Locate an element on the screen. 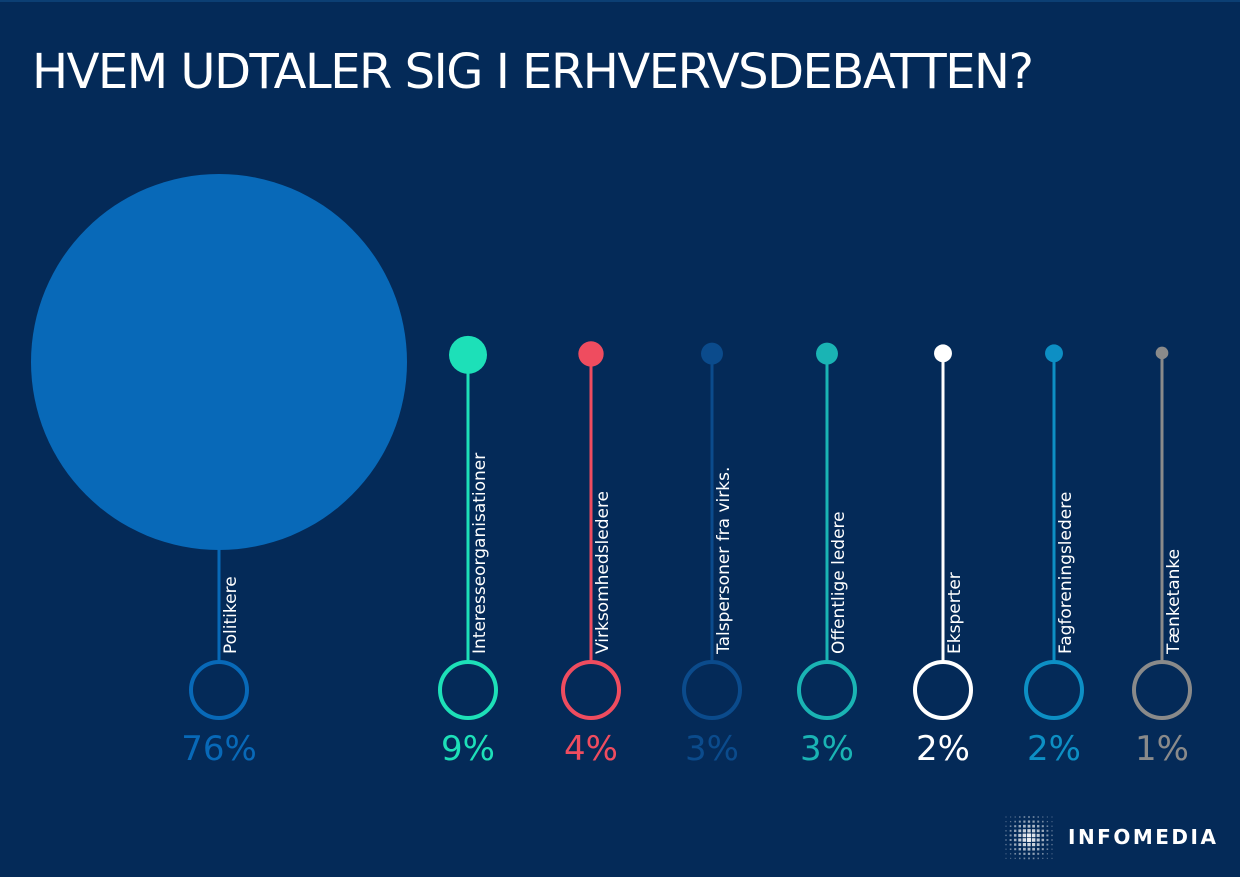 This screenshot has width=1240, height=877. ring-taenketanke is located at coordinates (1162, 690).